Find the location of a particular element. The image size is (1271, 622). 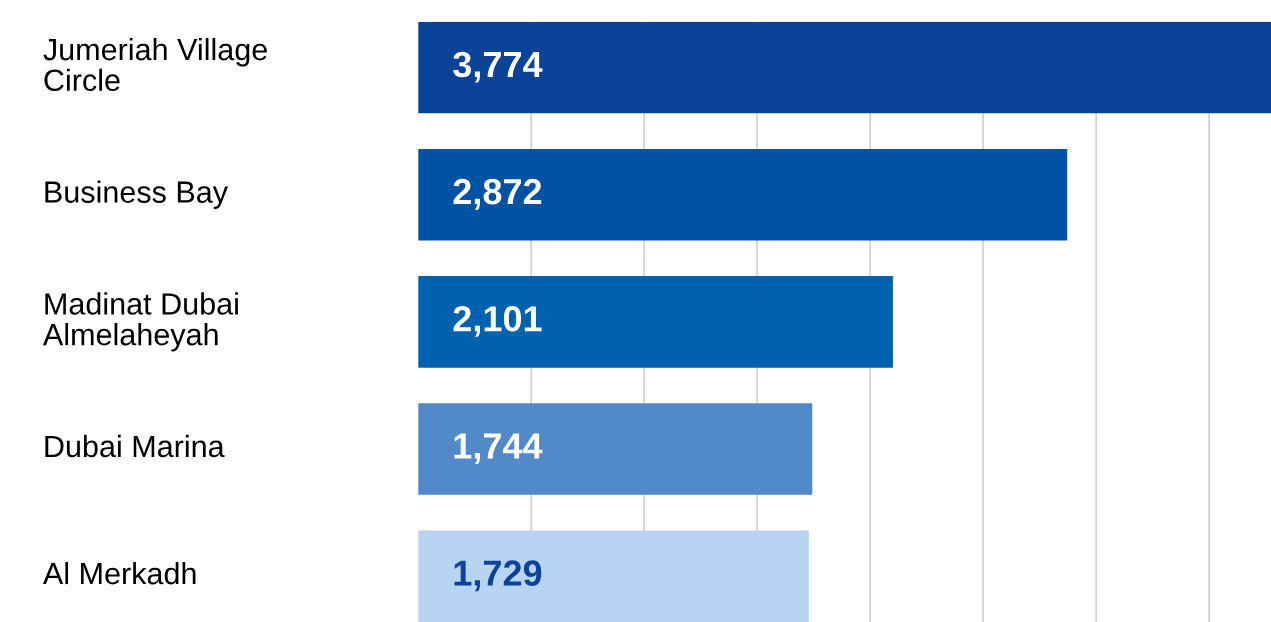

y-tick-label: Jumeriah Village Circle is located at coordinates (155, 64).